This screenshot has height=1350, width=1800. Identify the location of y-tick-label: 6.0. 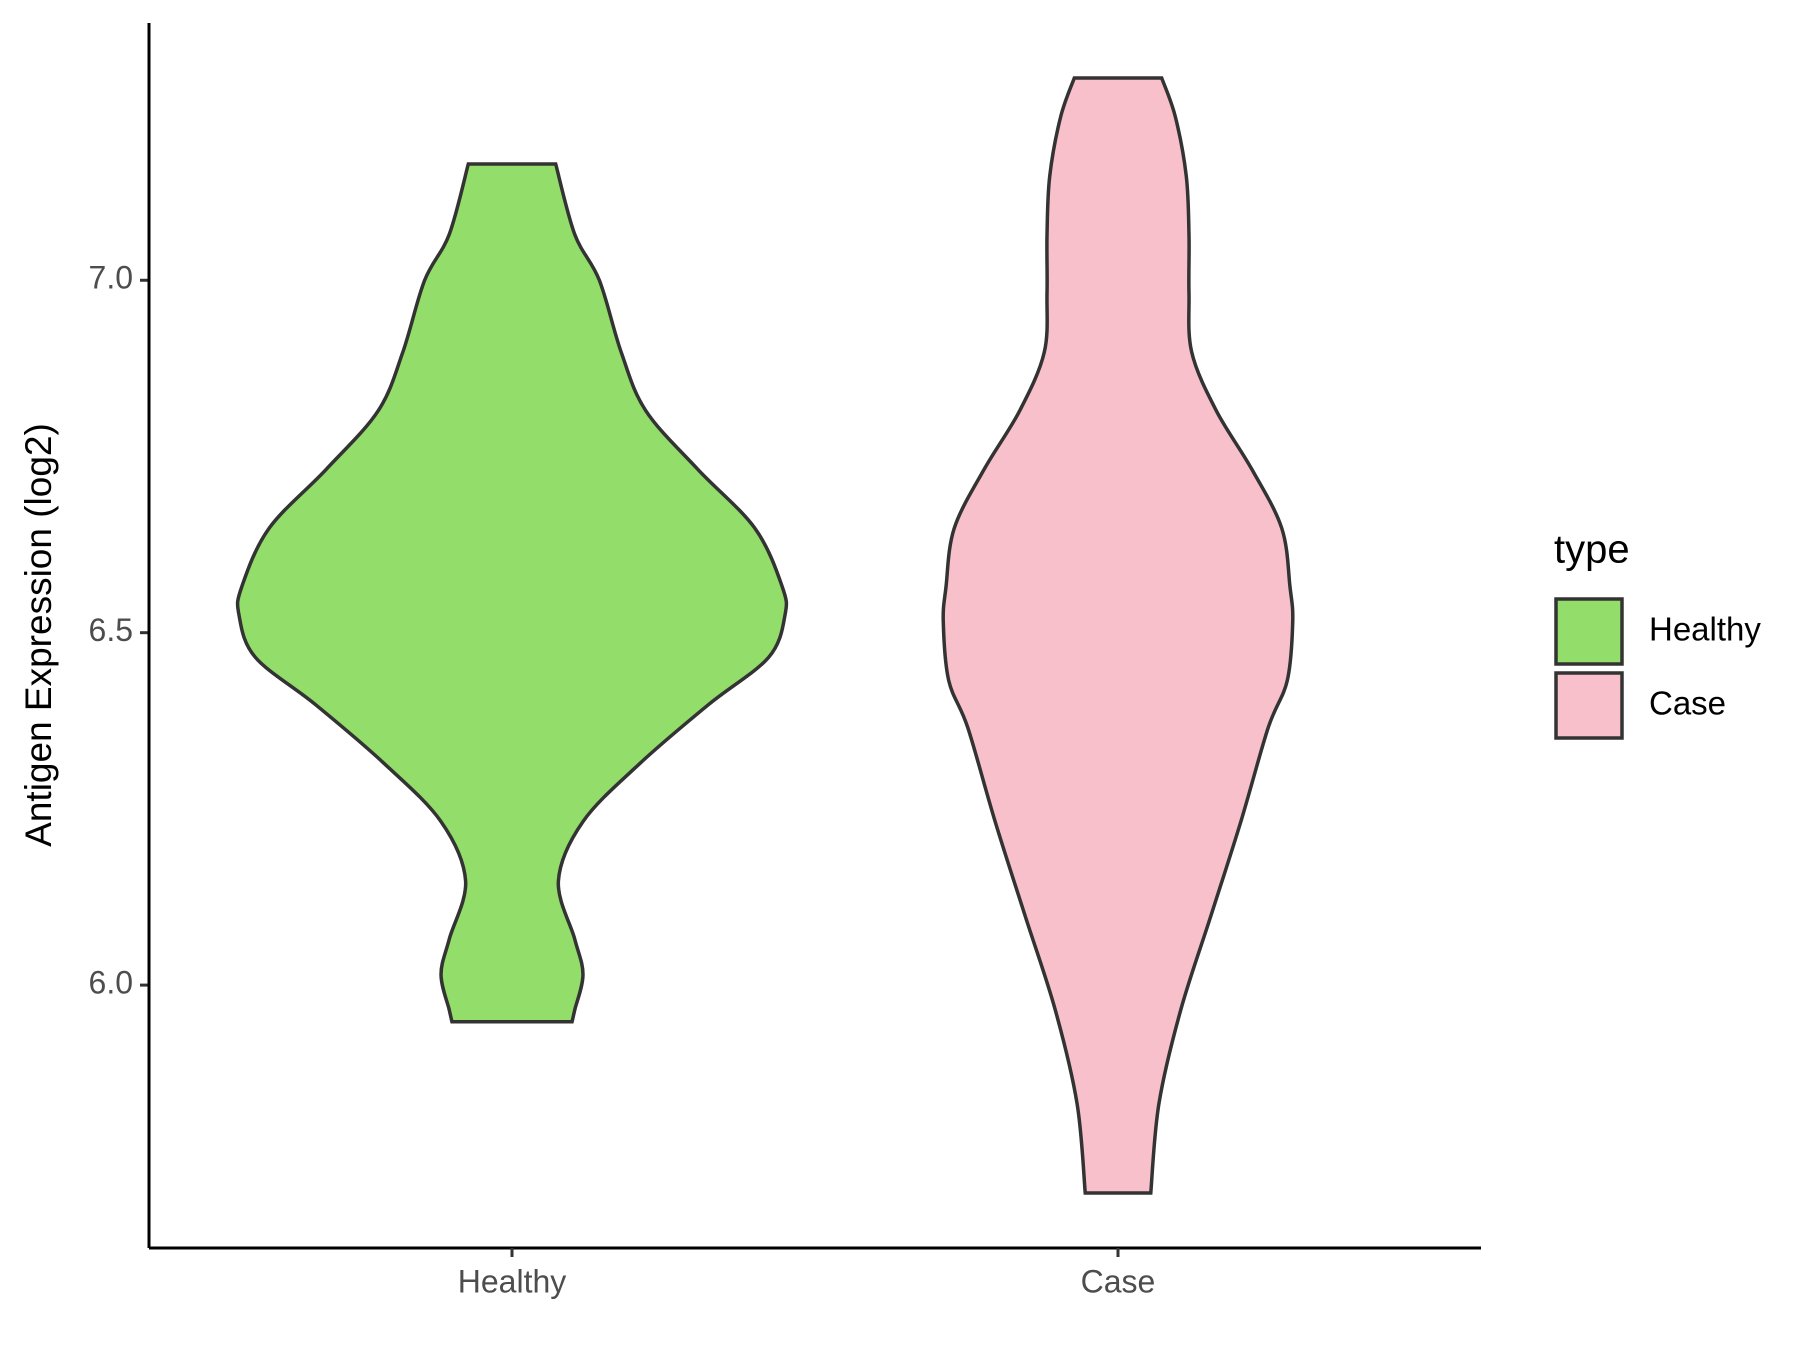
(111, 983).